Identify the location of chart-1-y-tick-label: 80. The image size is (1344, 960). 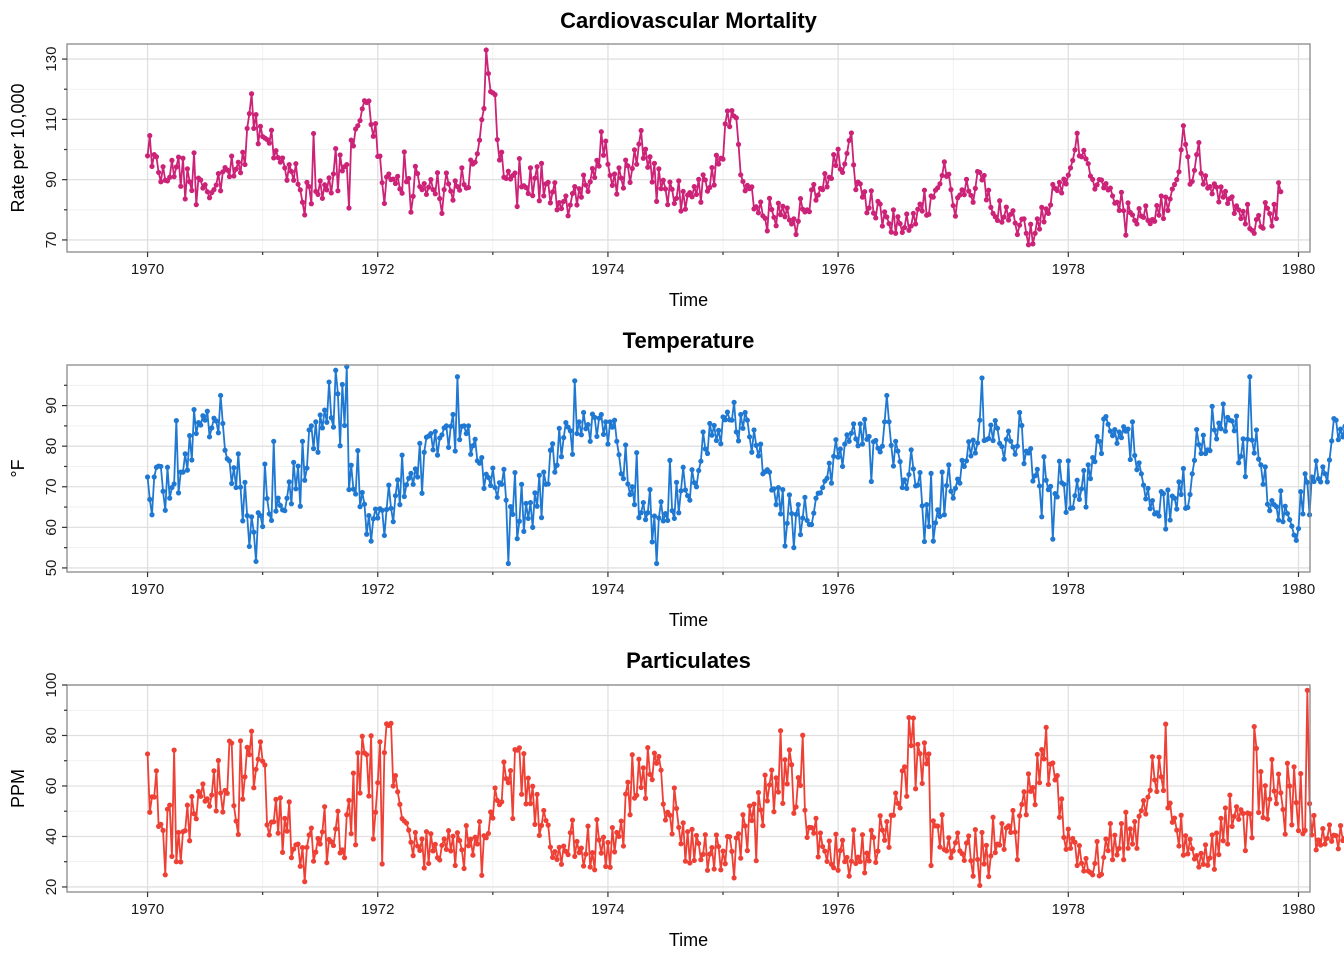
(51, 446).